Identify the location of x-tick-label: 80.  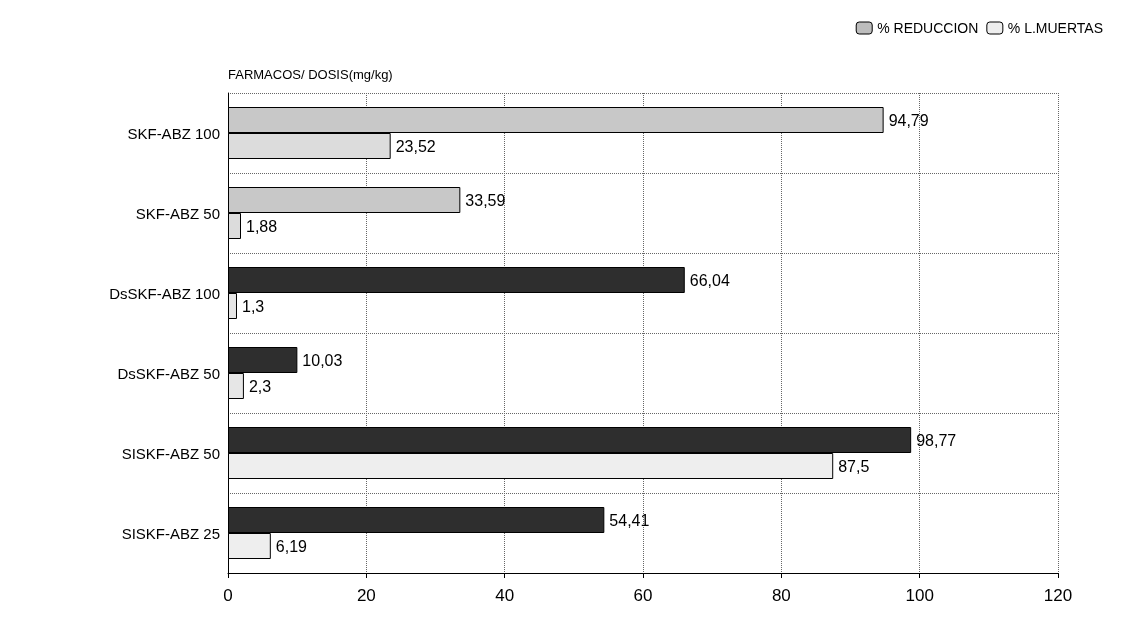
(781, 595).